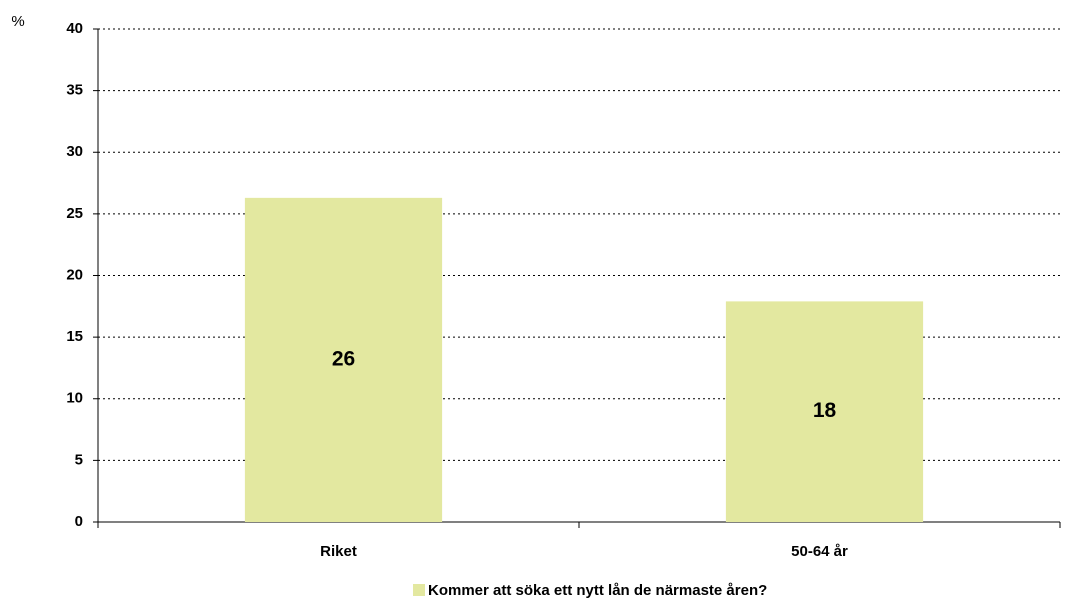 This screenshot has width=1073, height=601. Describe the element at coordinates (79, 459) in the screenshot. I see `y-tick-label: 5` at that location.